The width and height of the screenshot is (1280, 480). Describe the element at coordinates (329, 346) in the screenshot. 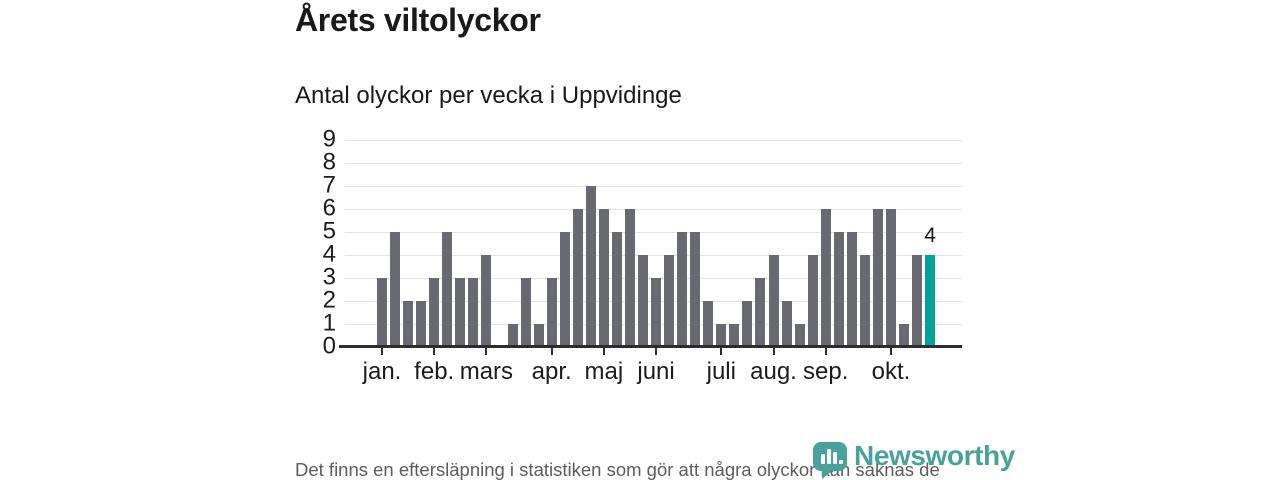

I see `y-axis-label-0: 0` at that location.